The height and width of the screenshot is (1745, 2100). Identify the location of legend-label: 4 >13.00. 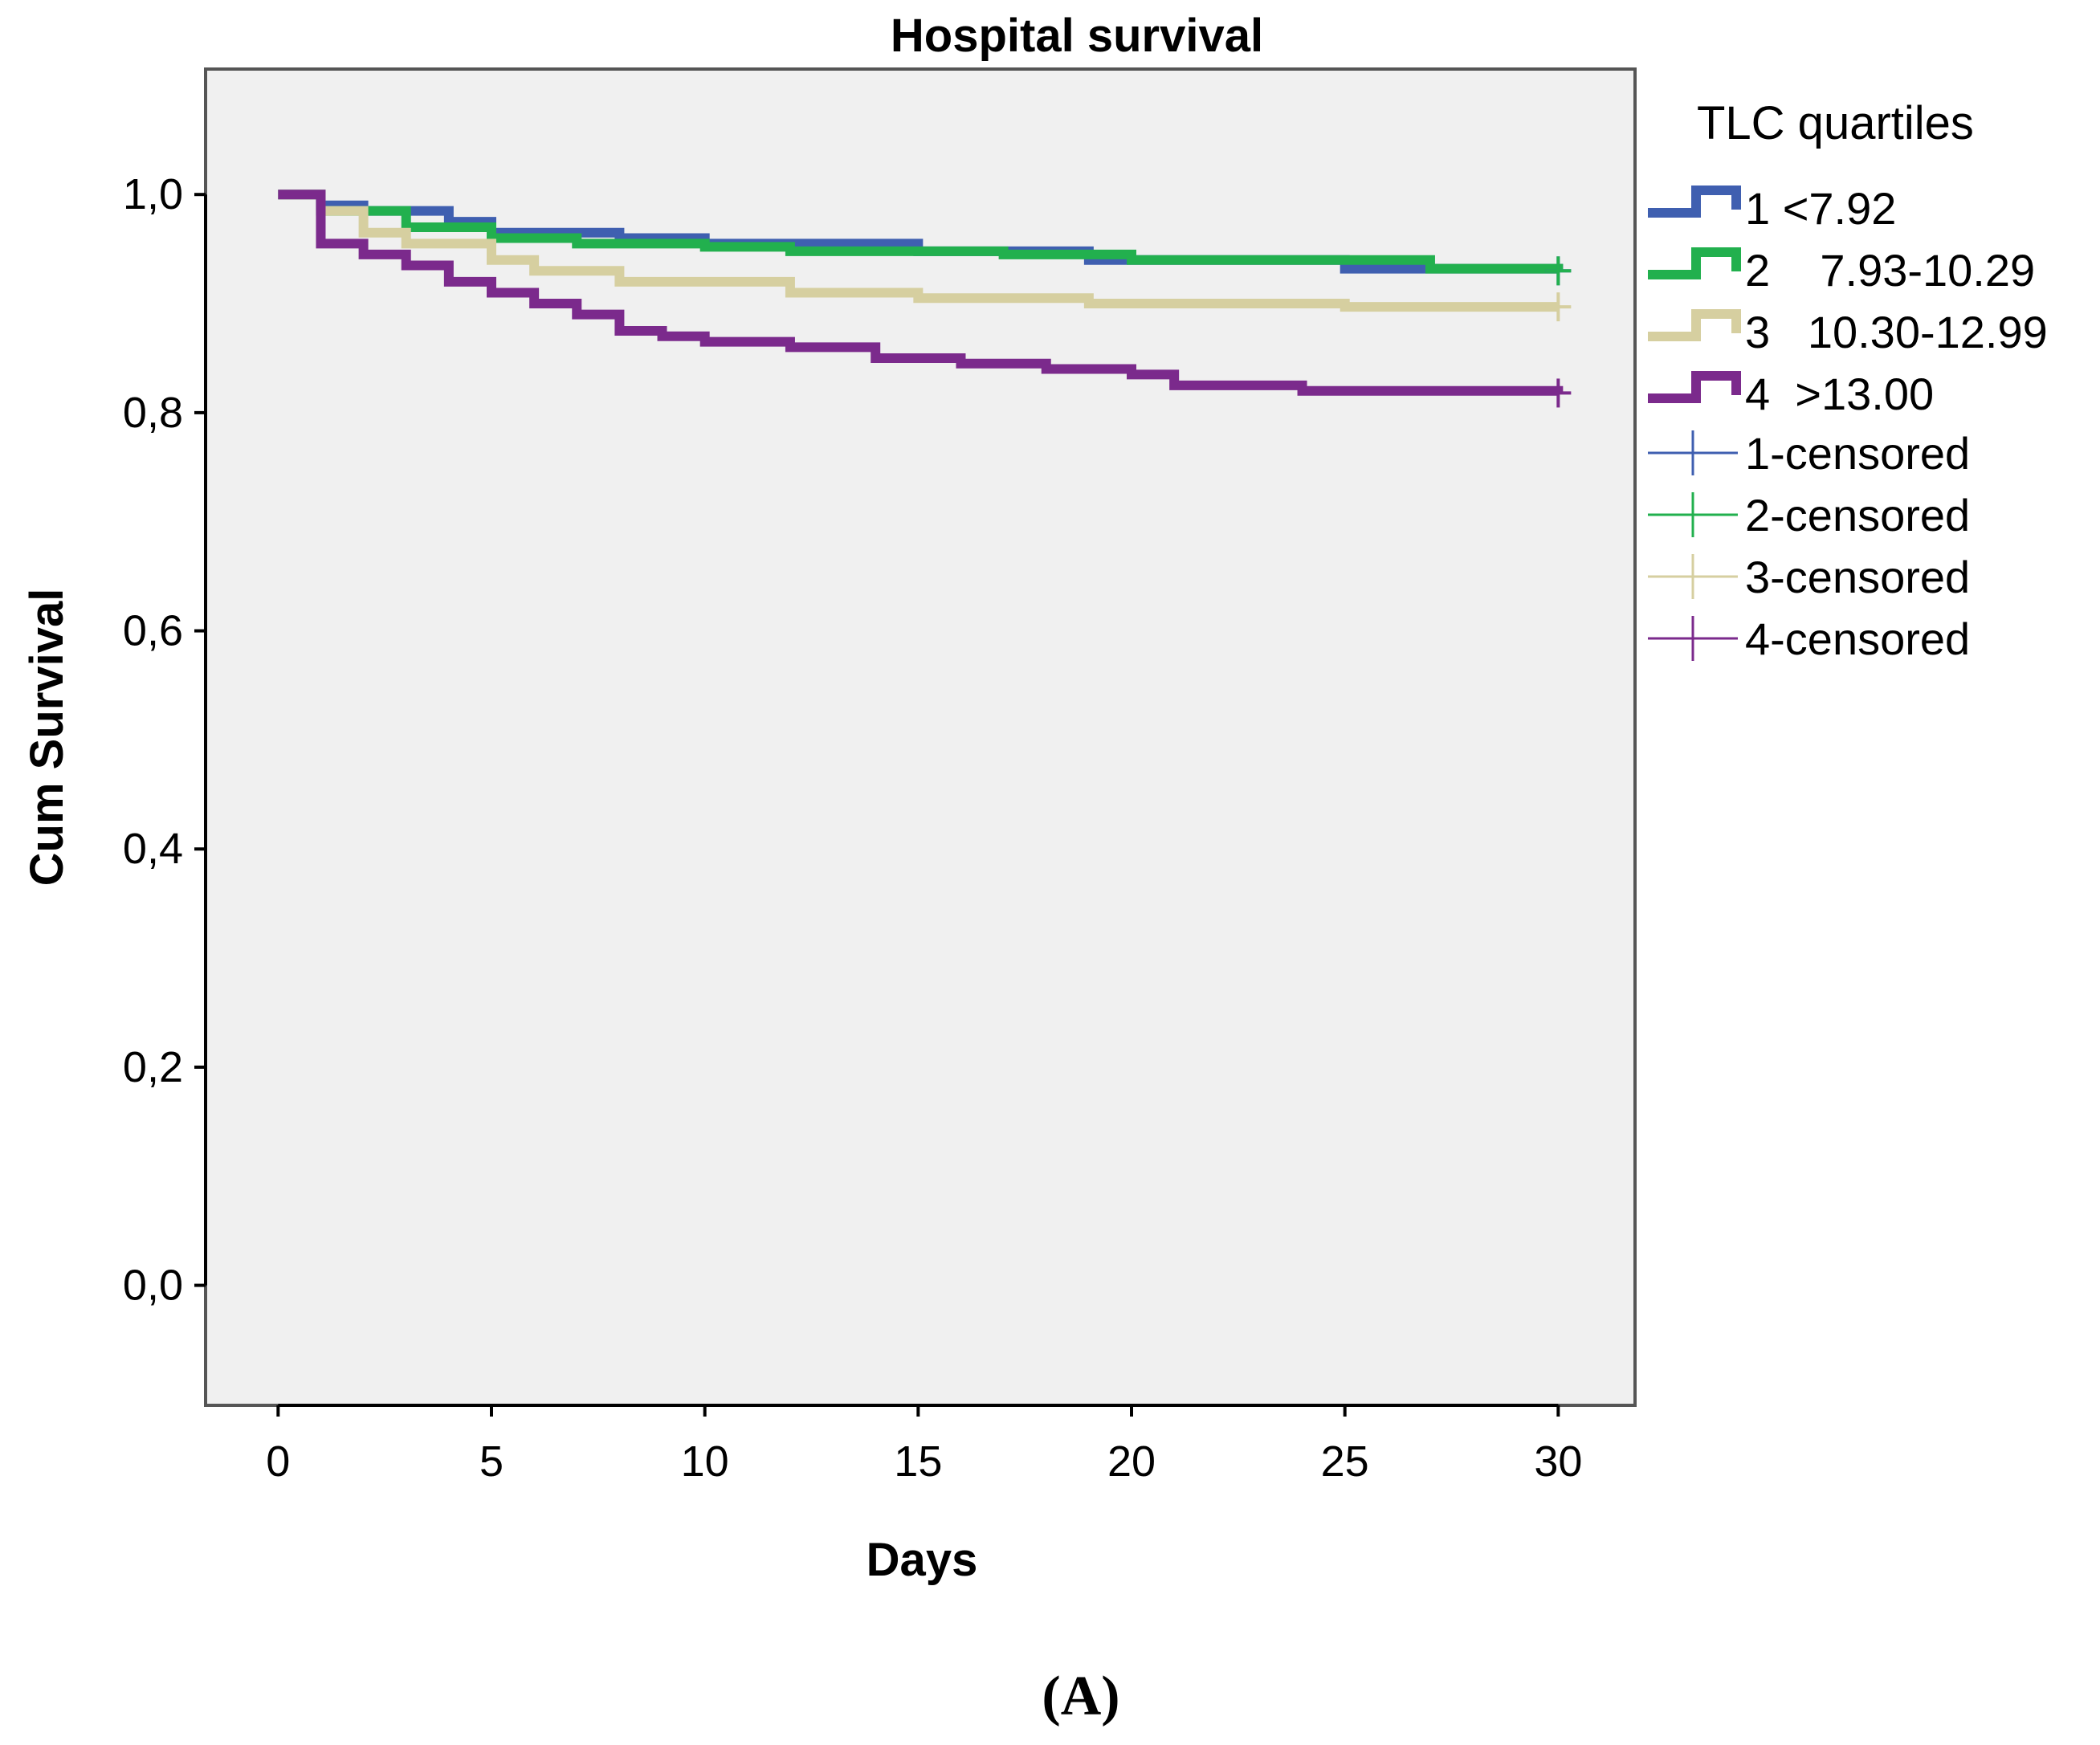
(1839, 394).